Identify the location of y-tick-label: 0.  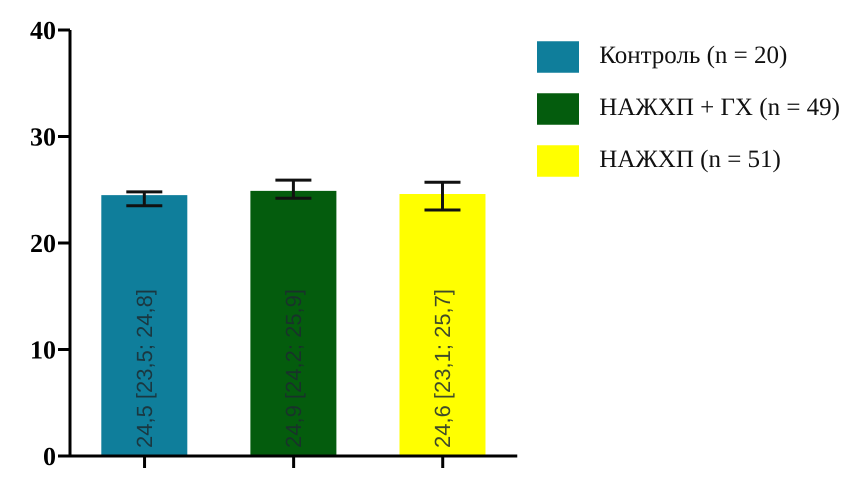
(49, 457).